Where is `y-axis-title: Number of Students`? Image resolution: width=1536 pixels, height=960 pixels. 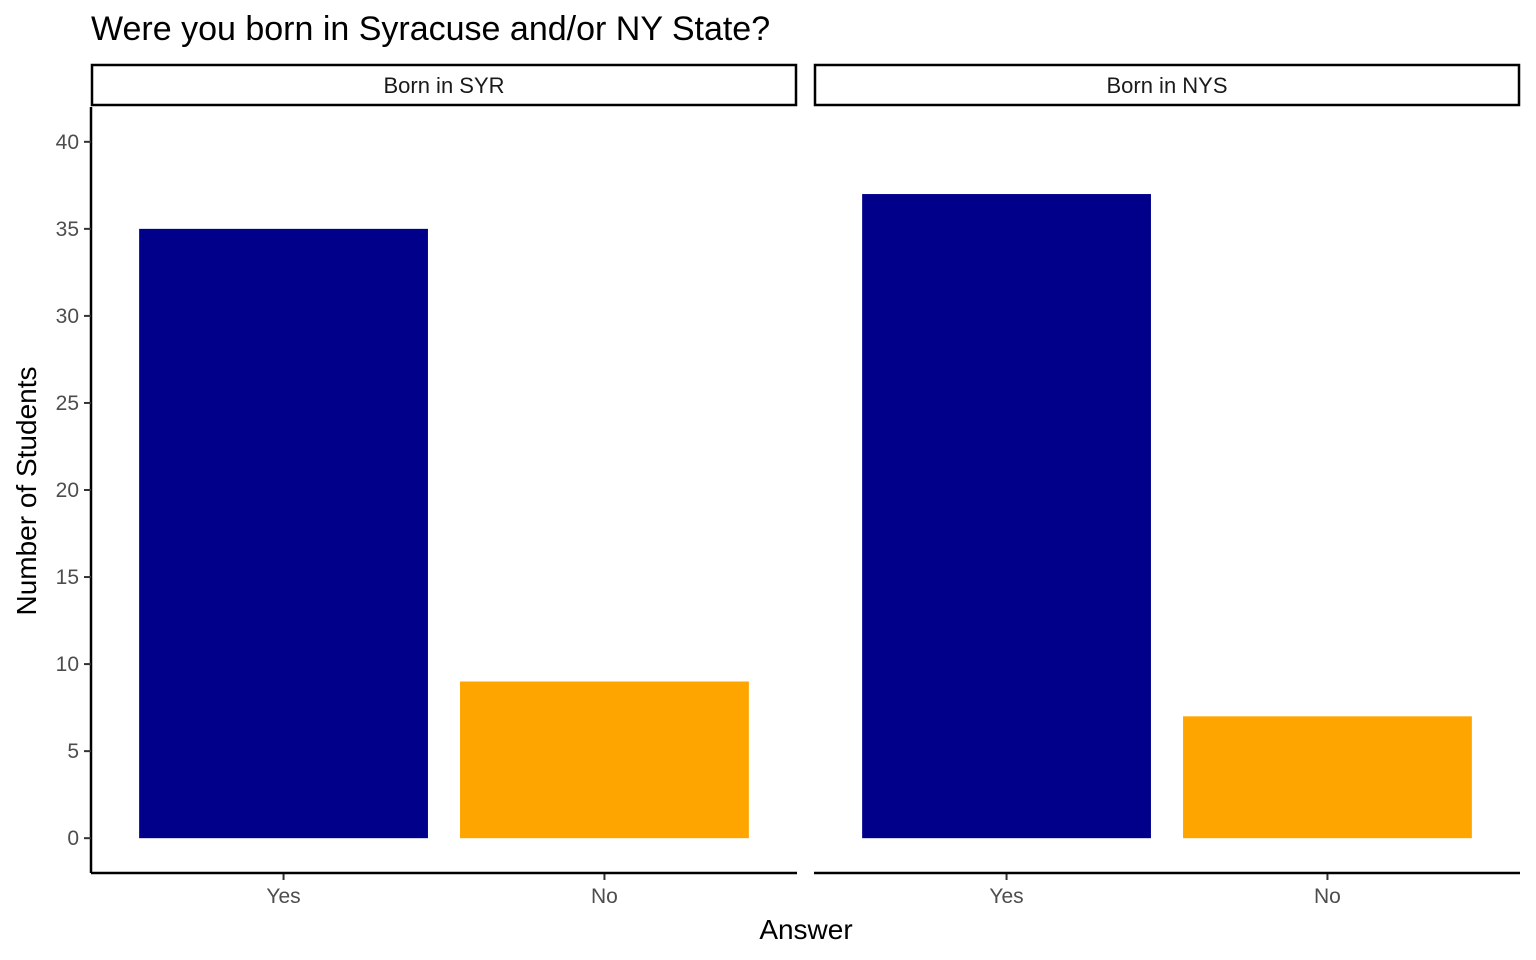 y-axis-title: Number of Students is located at coordinates (26, 490).